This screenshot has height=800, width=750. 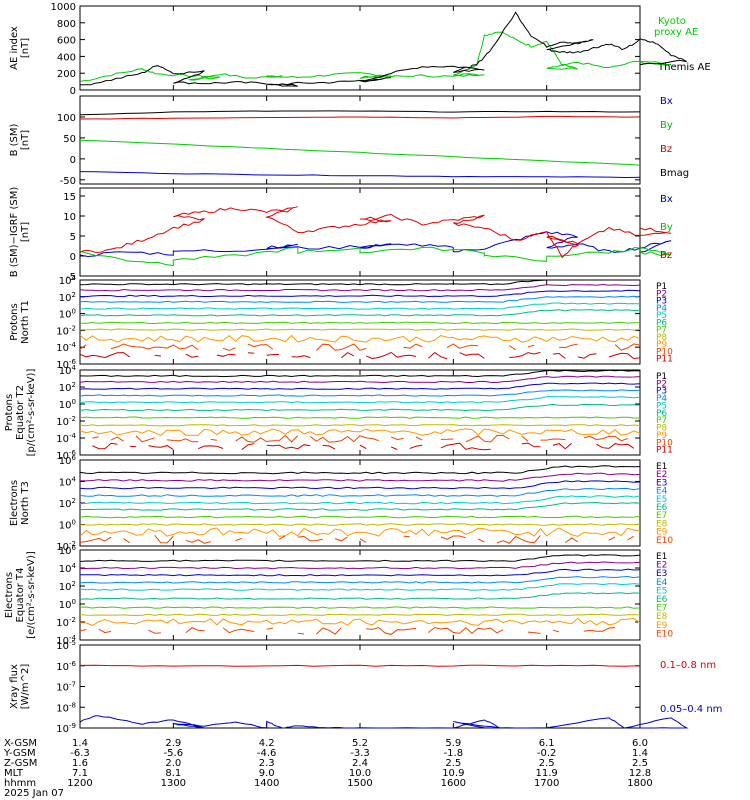 What do you see at coordinates (666, 149) in the screenshot?
I see `legend-b-bz: Bz` at bounding box center [666, 149].